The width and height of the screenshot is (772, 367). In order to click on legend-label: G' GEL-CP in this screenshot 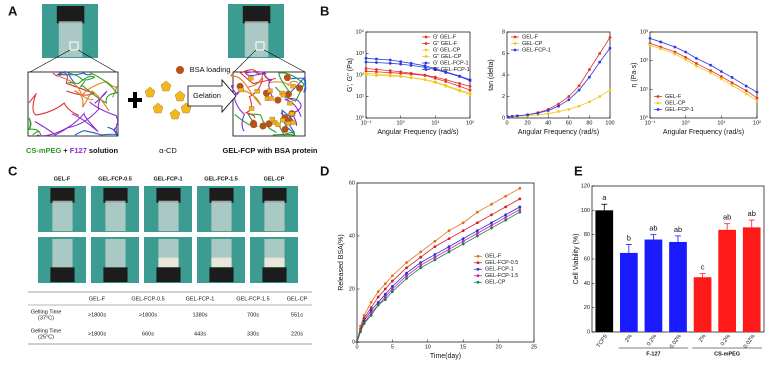, I will do `click(447, 50)`.